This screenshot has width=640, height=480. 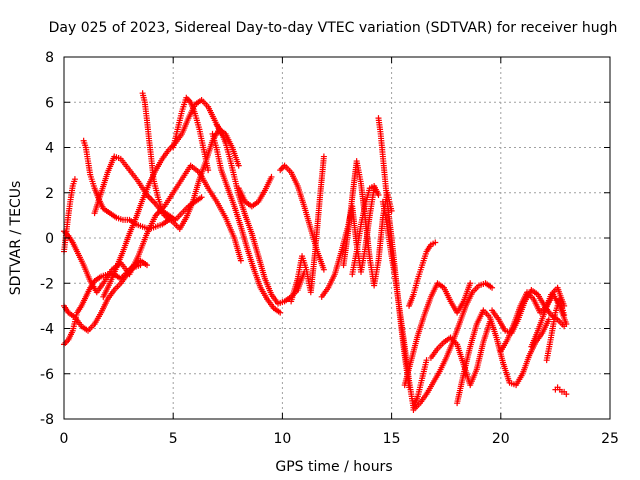 I want to click on y-tick-label: 0, so click(x=49, y=239).